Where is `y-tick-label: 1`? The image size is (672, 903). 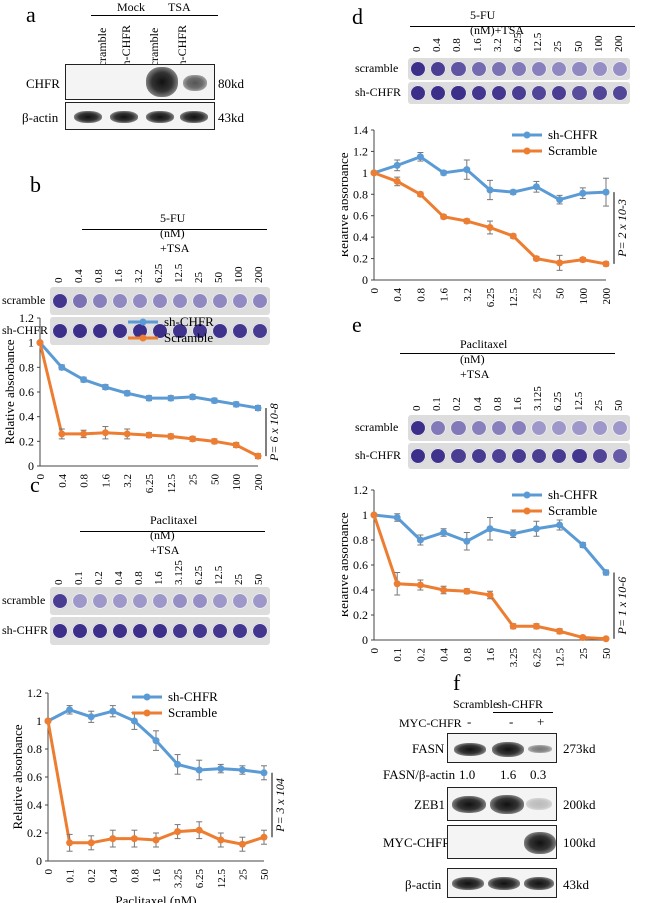 y-tick-label: 1 is located at coordinates (39, 721).